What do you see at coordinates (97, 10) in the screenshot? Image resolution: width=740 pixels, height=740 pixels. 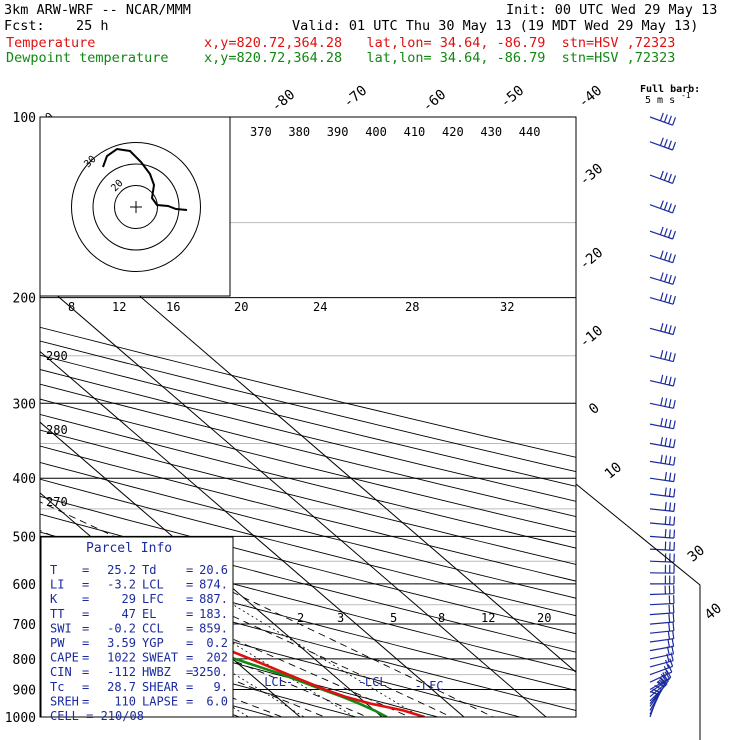 I see `model-title: 3km ARW-WRF -- NCAR/MMM` at bounding box center [97, 10].